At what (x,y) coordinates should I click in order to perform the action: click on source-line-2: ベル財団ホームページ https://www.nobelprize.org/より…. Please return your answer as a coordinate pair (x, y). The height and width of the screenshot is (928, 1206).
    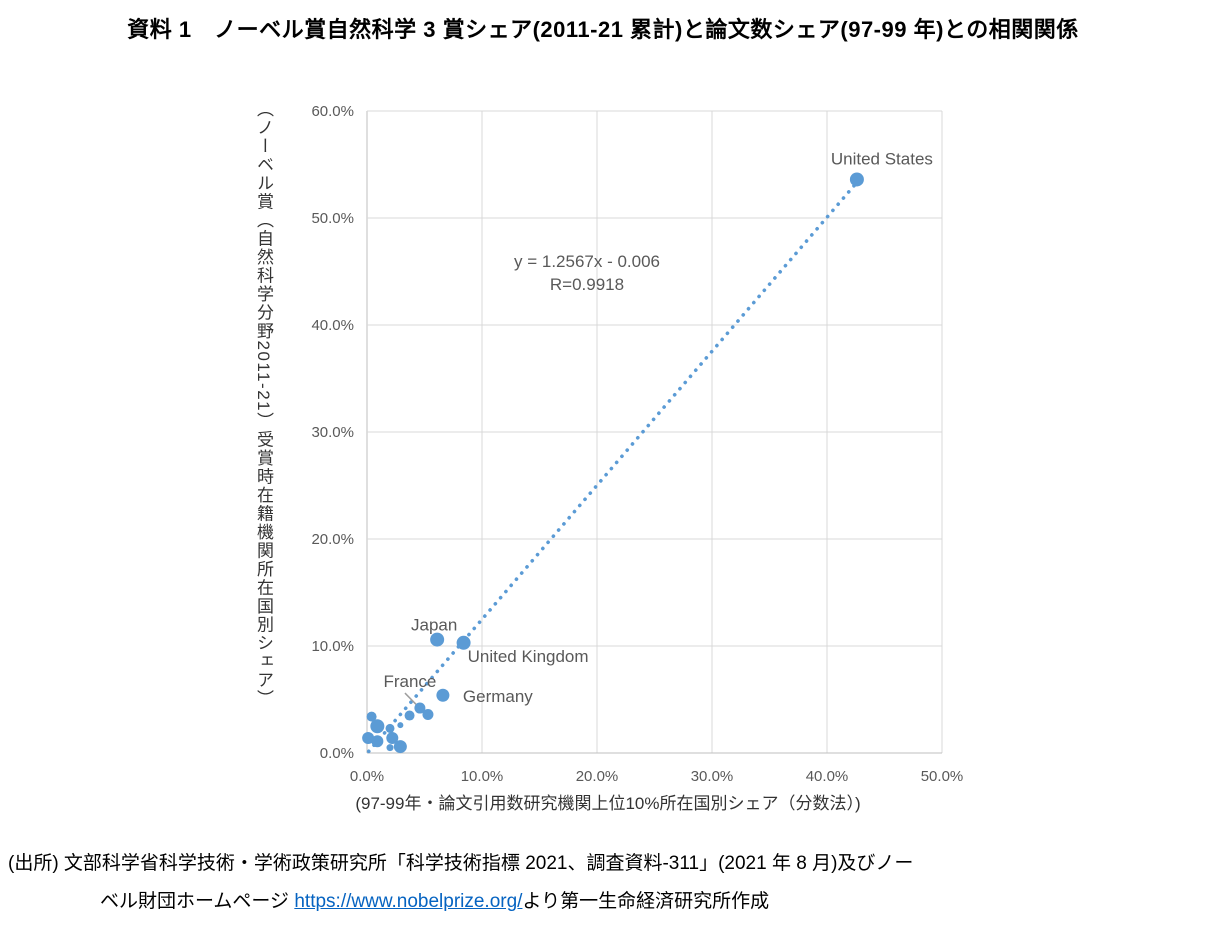
    Looking at the image, I should click on (604, 902).